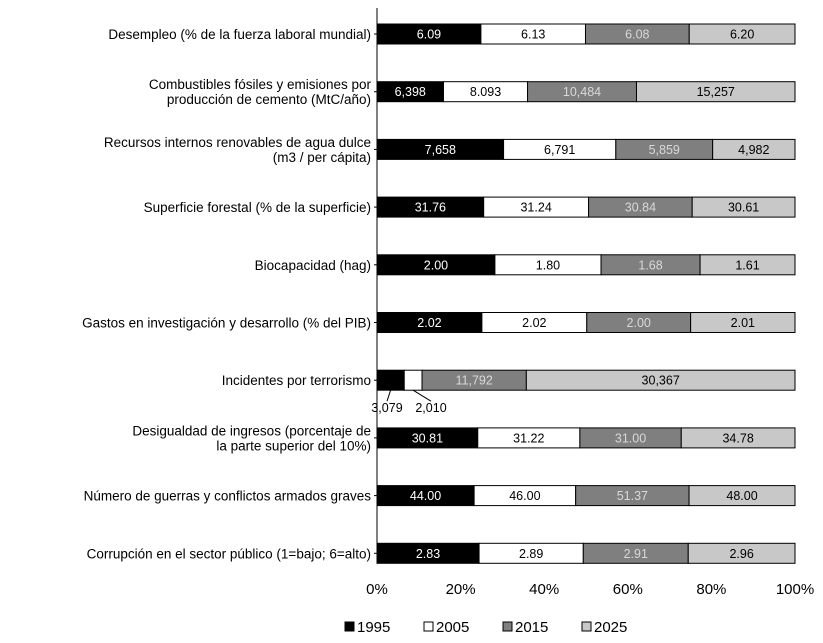  What do you see at coordinates (610, 627) in the screenshot?
I see `legend-label: 2025` at bounding box center [610, 627].